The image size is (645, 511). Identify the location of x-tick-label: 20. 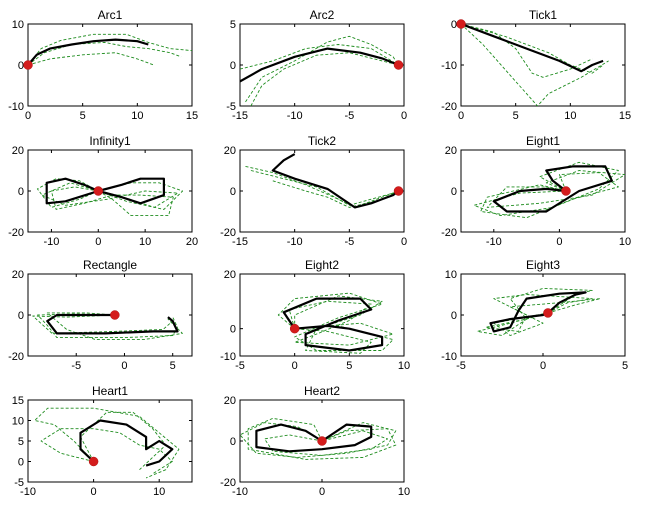
(192, 242).